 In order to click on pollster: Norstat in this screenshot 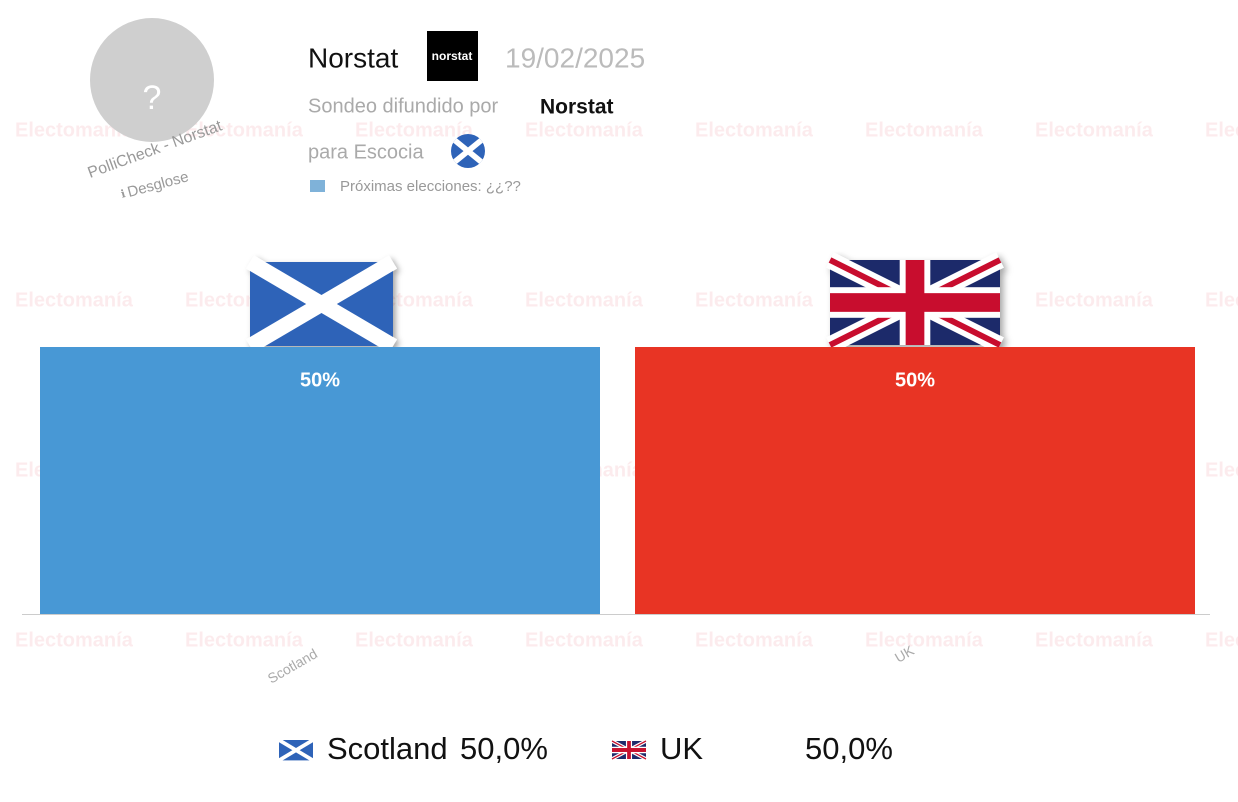, I will do `click(353, 57)`.